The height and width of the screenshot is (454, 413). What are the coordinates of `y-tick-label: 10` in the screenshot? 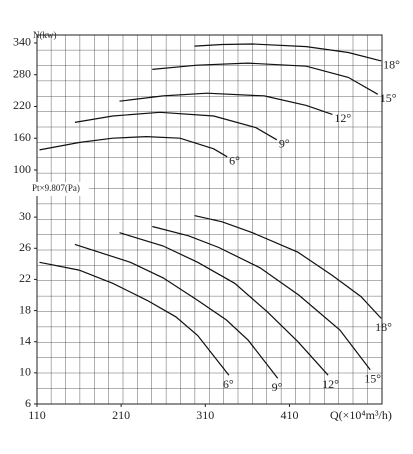 It's located at (25, 372).